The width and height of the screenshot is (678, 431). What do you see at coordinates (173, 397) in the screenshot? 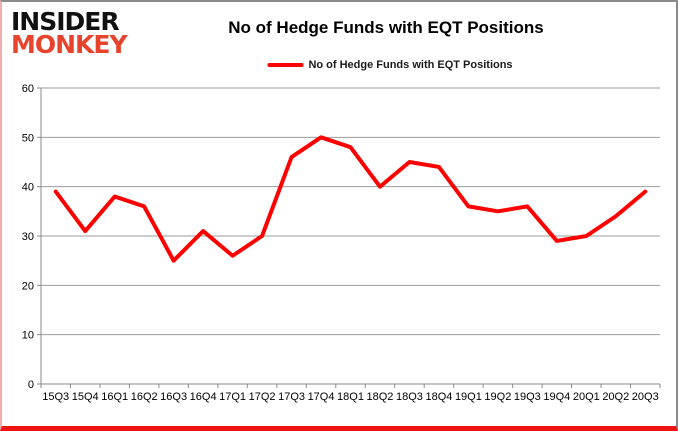
I see `x-axis-label-16Q3: 16Q3` at bounding box center [173, 397].